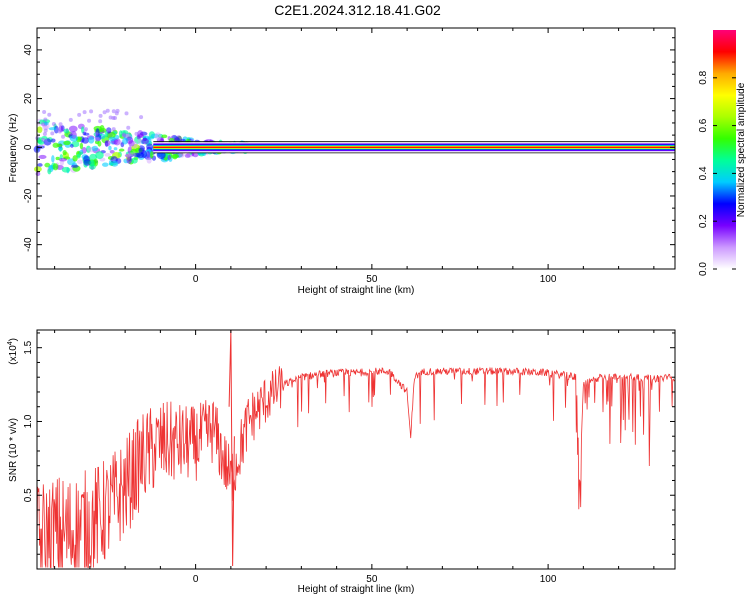  Describe the element at coordinates (741, 149) in the screenshot. I see `colorbar-label: Normalized spectral amplitude` at that location.